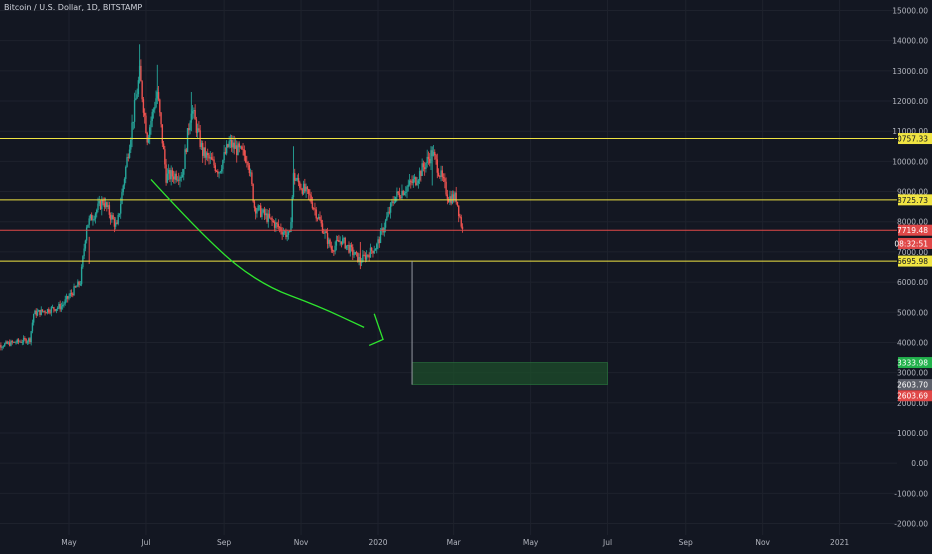 The image size is (932, 554). Describe the element at coordinates (912, 342) in the screenshot. I see `price-tick-label: 4000.00` at that location.